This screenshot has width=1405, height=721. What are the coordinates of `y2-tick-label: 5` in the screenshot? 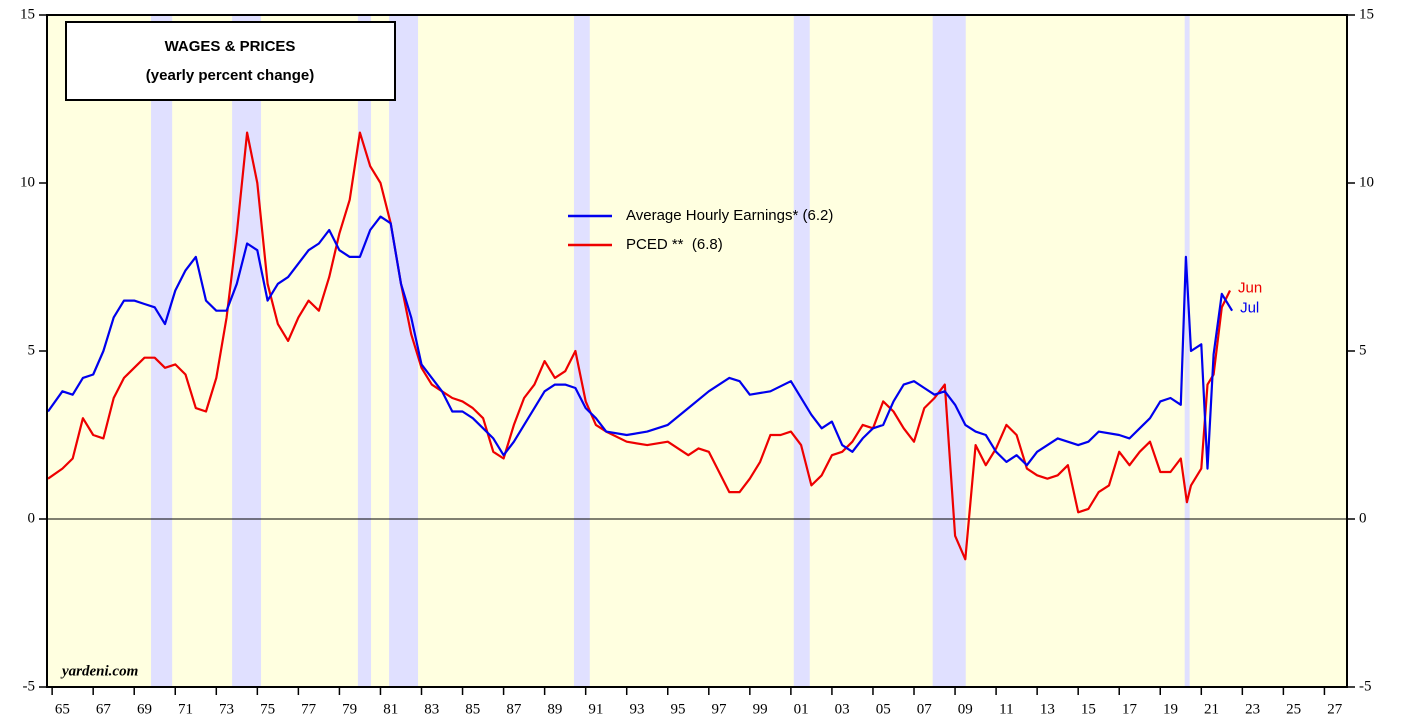 It's located at (1363, 350).